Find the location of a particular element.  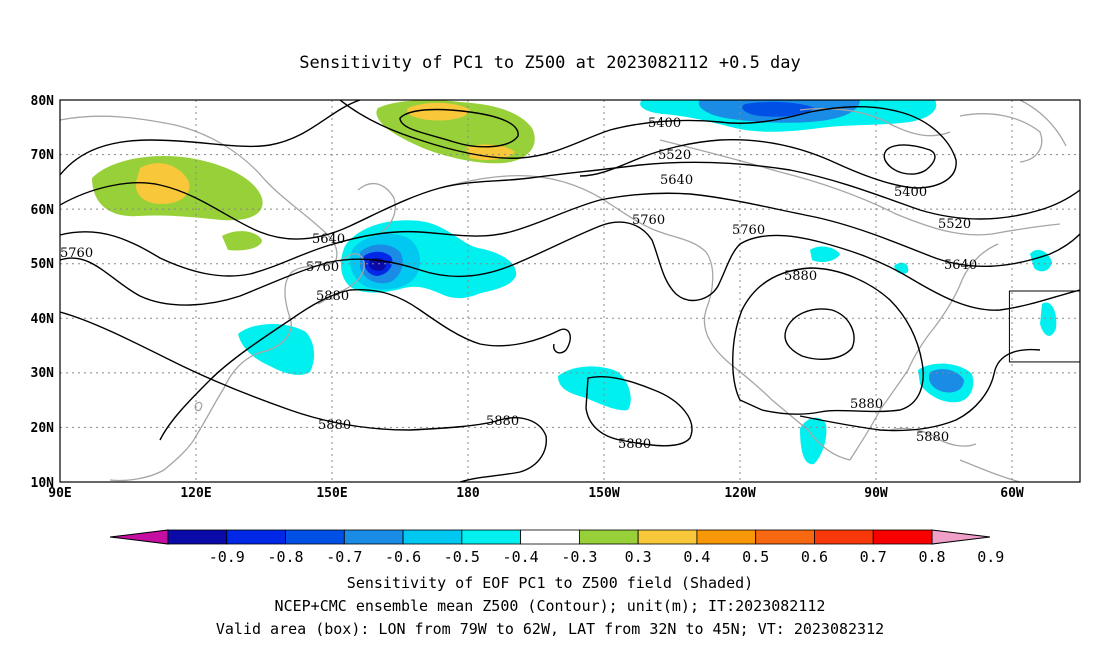

arctic-islands-coastline is located at coordinates (1001, 138).